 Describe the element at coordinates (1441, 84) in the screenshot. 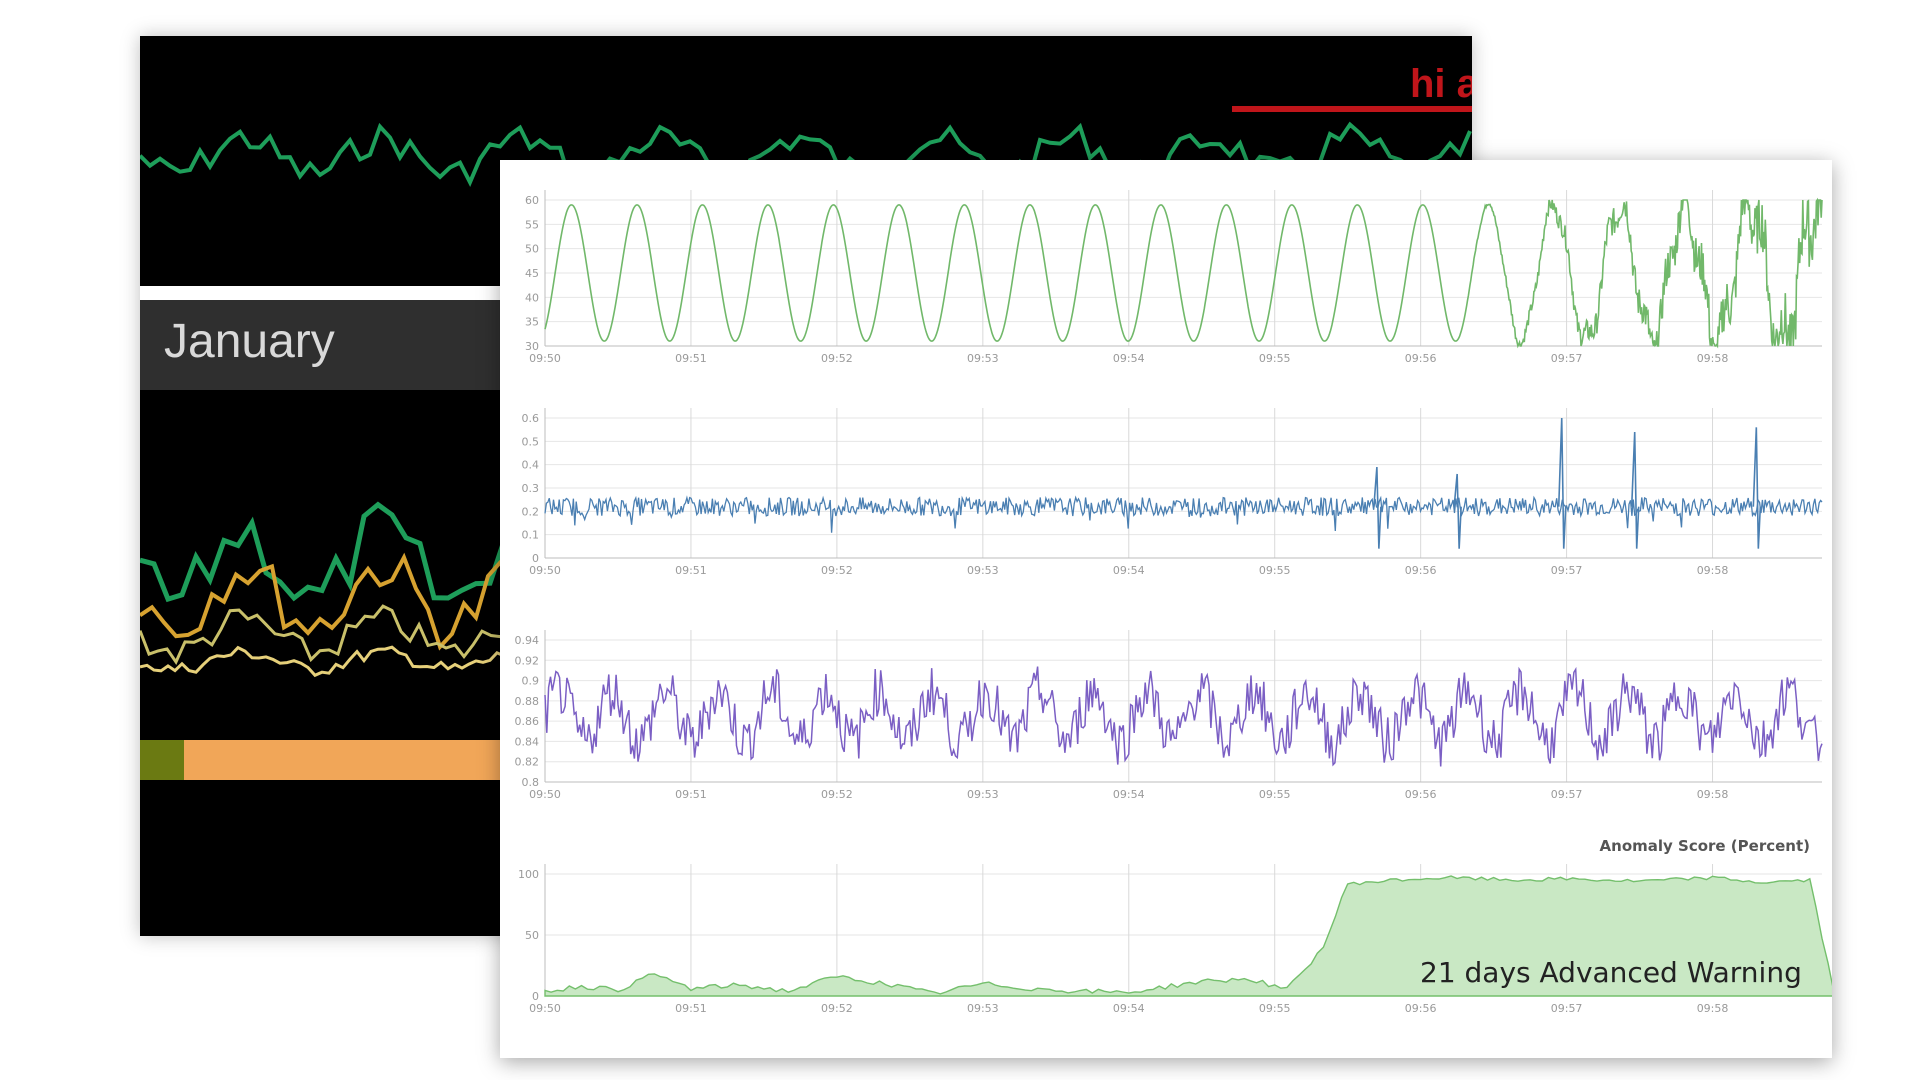

I see `red-threshold-label: hi a` at that location.